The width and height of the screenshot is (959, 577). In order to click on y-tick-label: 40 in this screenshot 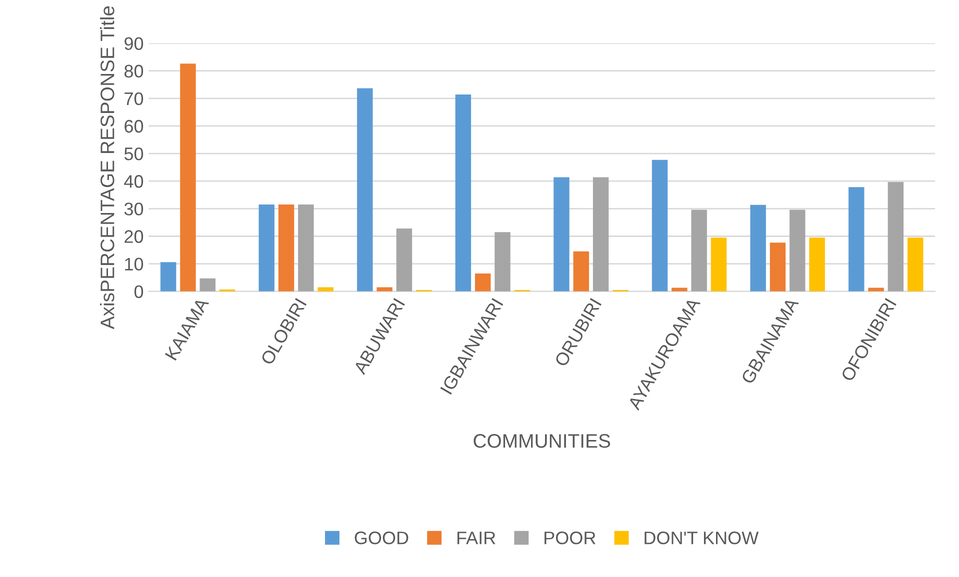, I will do `click(134, 181)`.